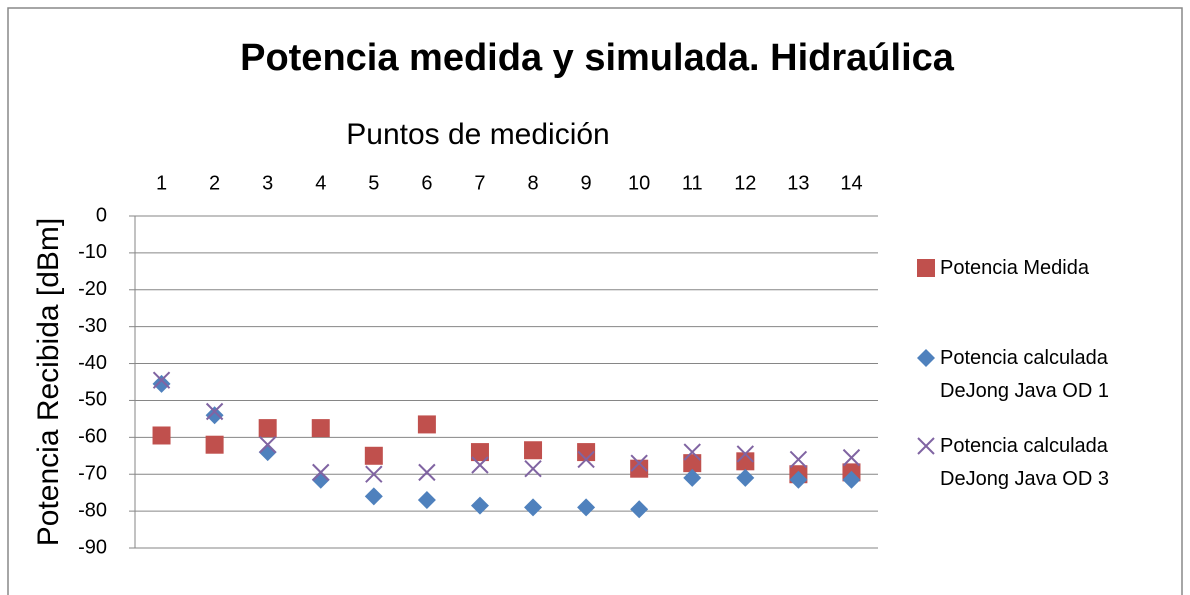 The image size is (1190, 595). What do you see at coordinates (92, 326) in the screenshot?
I see `y-tick-label: -30` at bounding box center [92, 326].